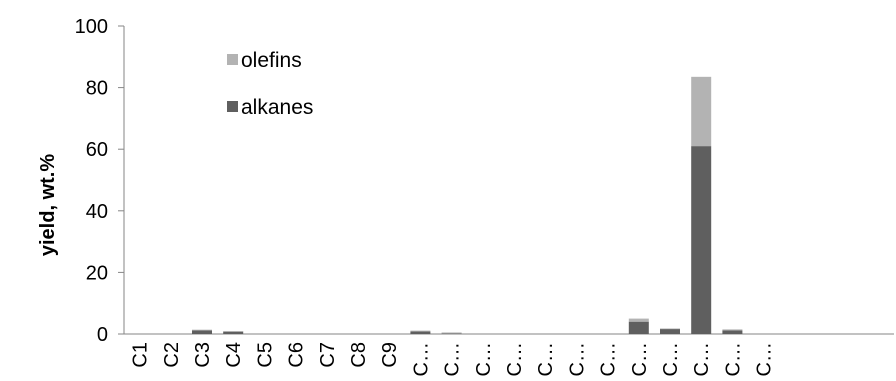  What do you see at coordinates (172, 355) in the screenshot?
I see `x-tick-label: C2` at bounding box center [172, 355].